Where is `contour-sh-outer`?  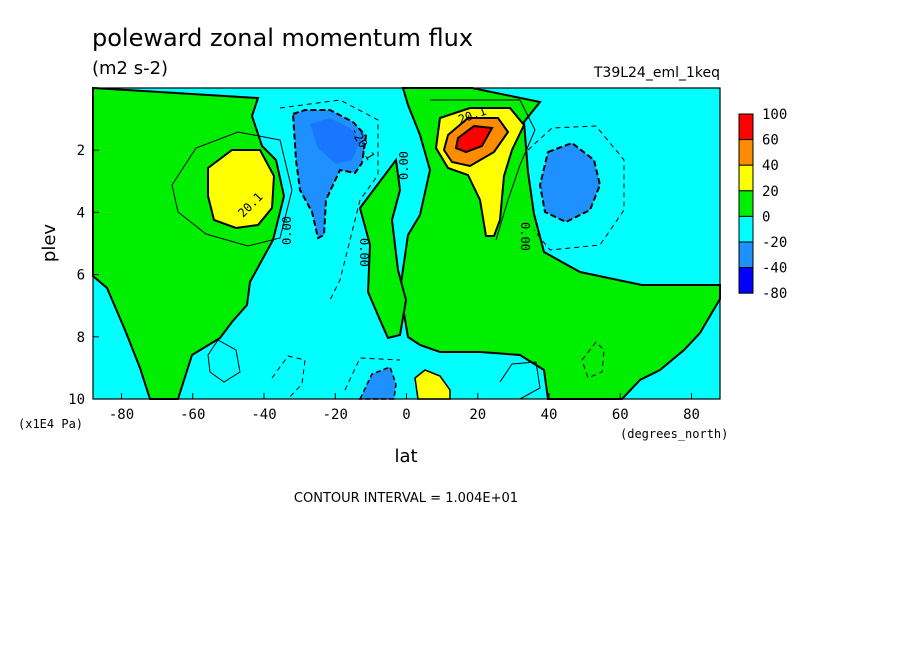
contour-sh-outer is located at coordinates (232, 189).